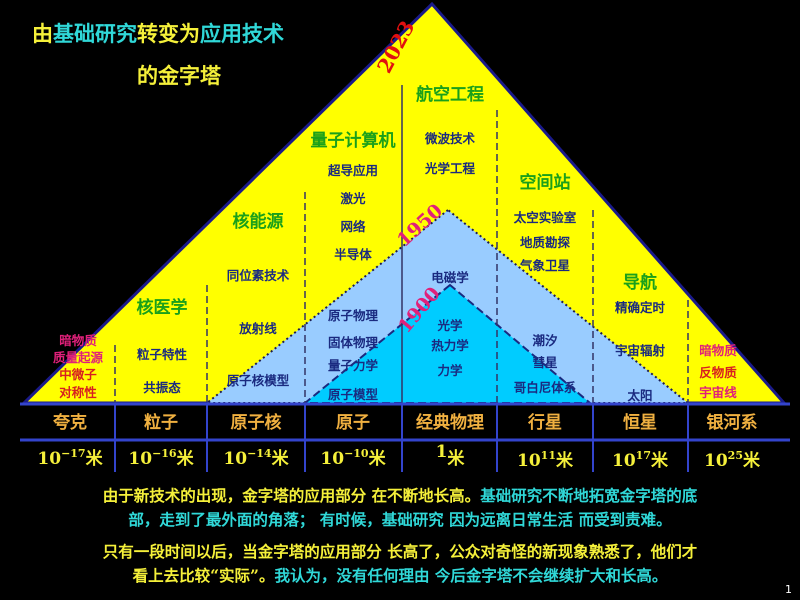 The width and height of the screenshot is (800, 600). Describe the element at coordinates (643, 455) in the screenshot. I see `scale-exponent: 17` at that location.